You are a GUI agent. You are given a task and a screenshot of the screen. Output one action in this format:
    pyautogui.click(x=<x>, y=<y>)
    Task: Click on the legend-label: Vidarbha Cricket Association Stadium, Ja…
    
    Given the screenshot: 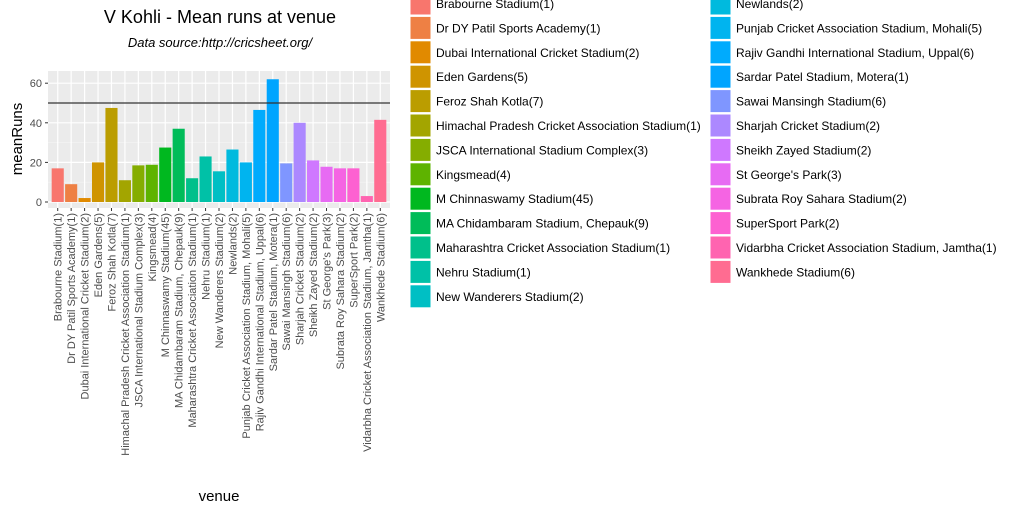 What is the action you would take?
    pyautogui.click(x=866, y=248)
    